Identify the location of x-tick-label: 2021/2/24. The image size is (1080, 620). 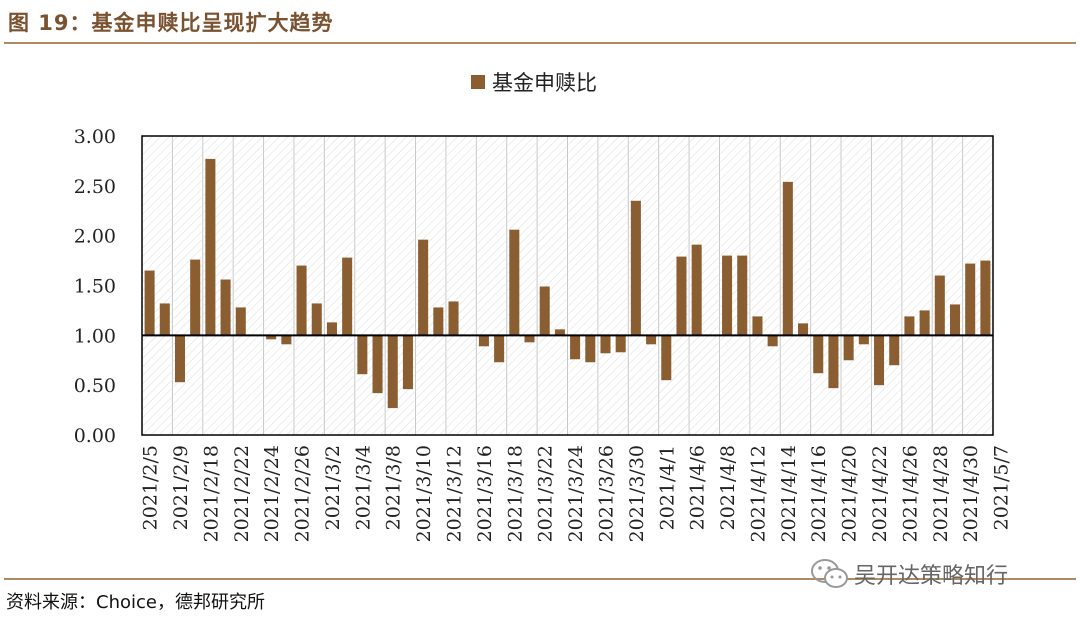
(272, 493).